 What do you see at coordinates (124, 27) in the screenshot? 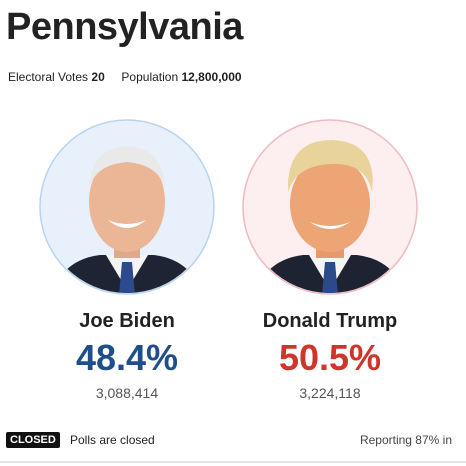
I see `state-title: Pennsylvania` at bounding box center [124, 27].